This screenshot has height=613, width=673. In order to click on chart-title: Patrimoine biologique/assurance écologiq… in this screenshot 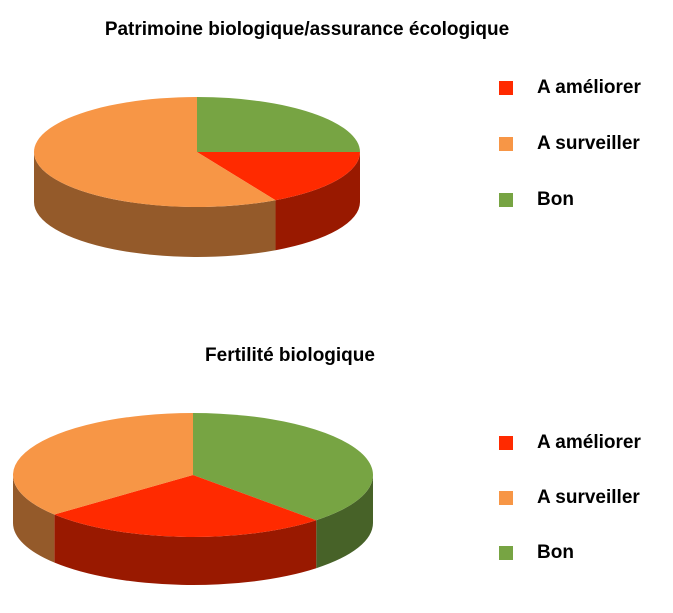, I will do `click(307, 29)`.